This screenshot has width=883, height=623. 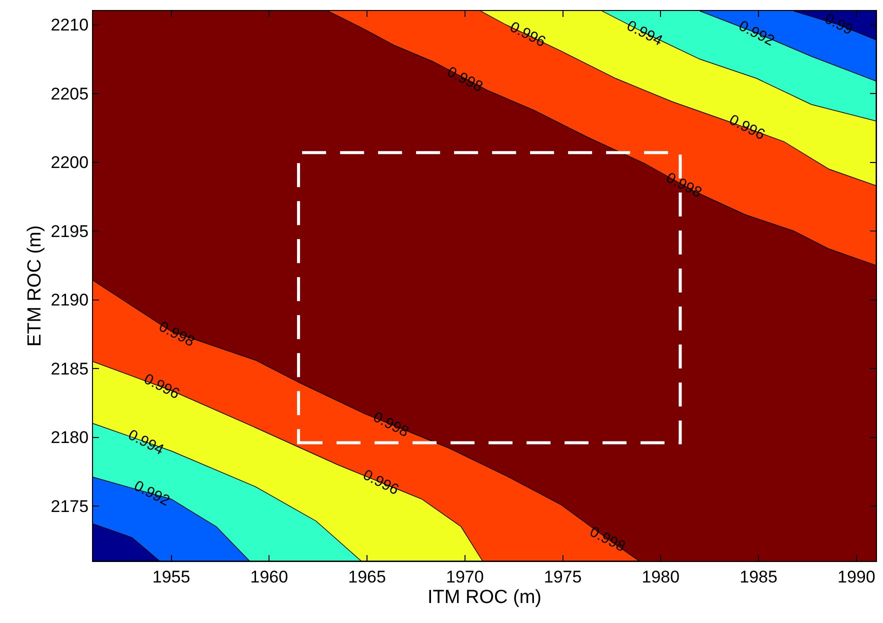 I want to click on y-tick-label: 2180, so click(x=69, y=438).